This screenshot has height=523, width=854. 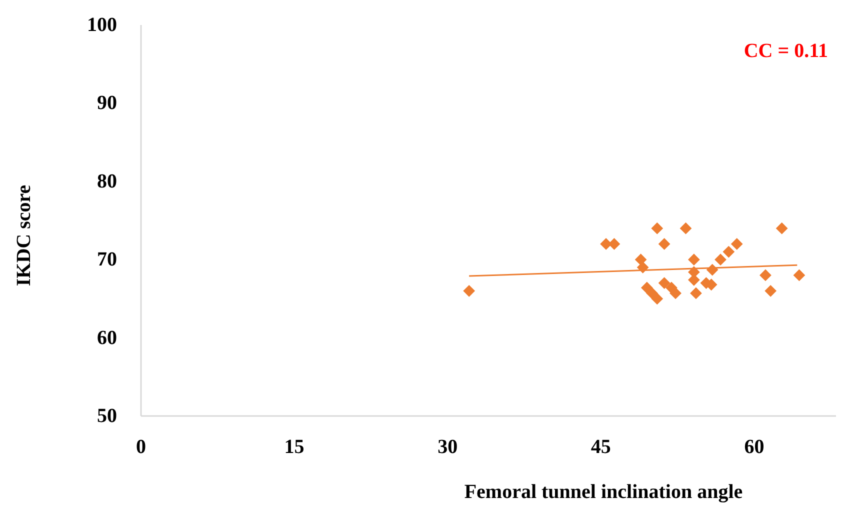 What do you see at coordinates (600, 447) in the screenshot?
I see `x-tick-label: 45` at bounding box center [600, 447].